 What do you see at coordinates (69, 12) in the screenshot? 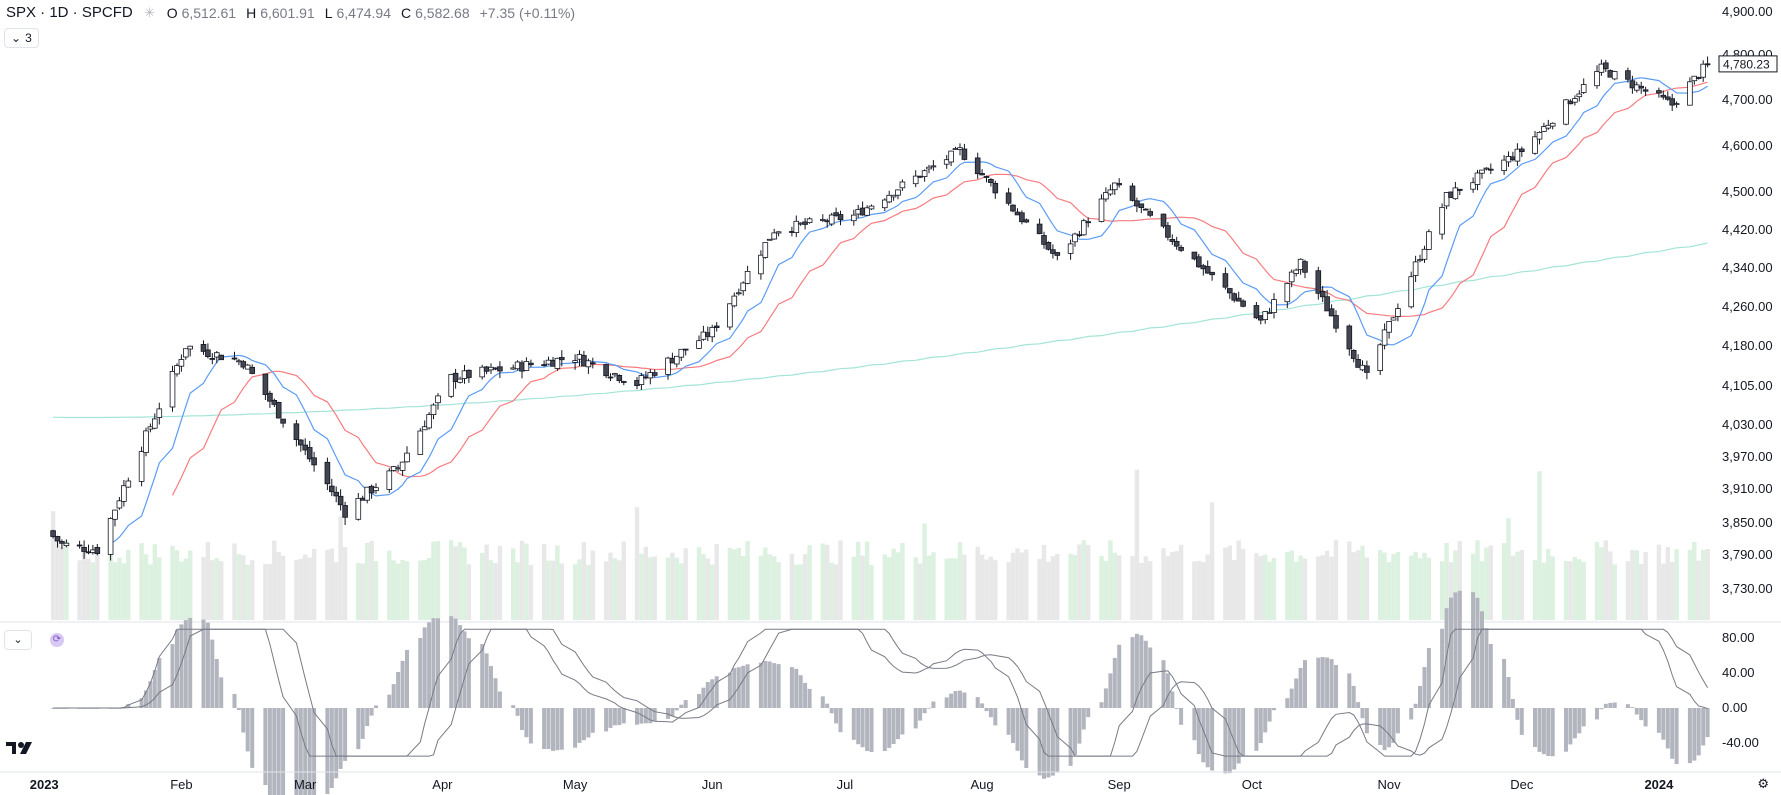
I see `symbol-title: SPX · 1D · SPCFD` at bounding box center [69, 12].